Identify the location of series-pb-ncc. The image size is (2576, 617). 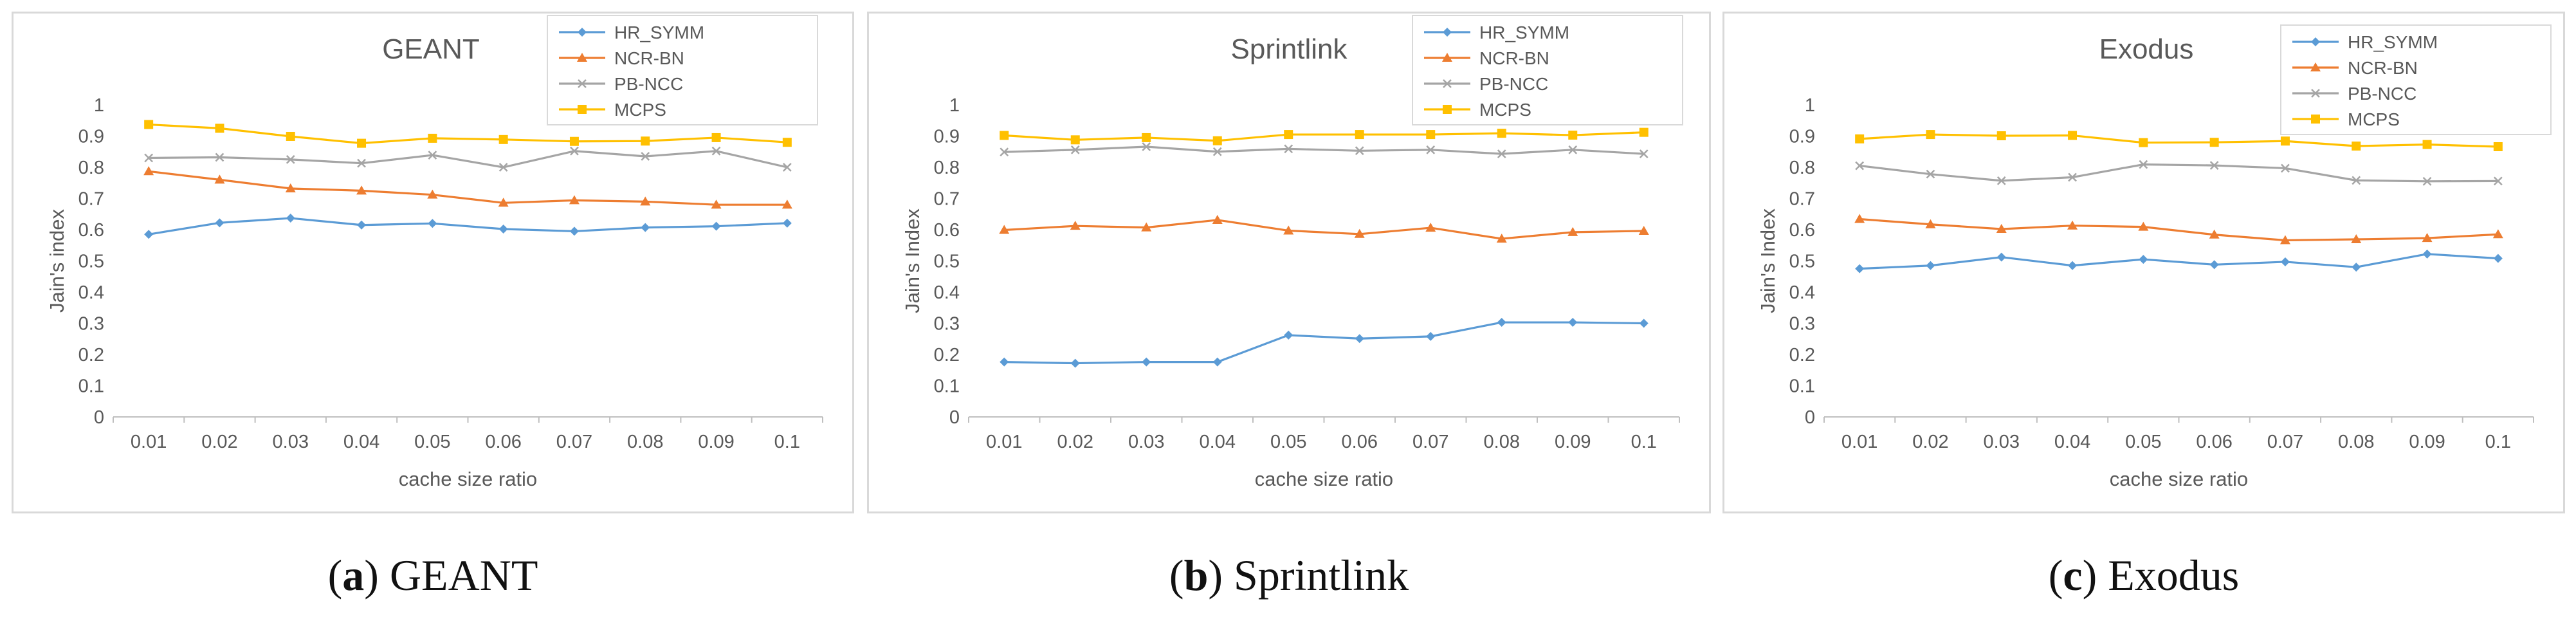
(468, 159).